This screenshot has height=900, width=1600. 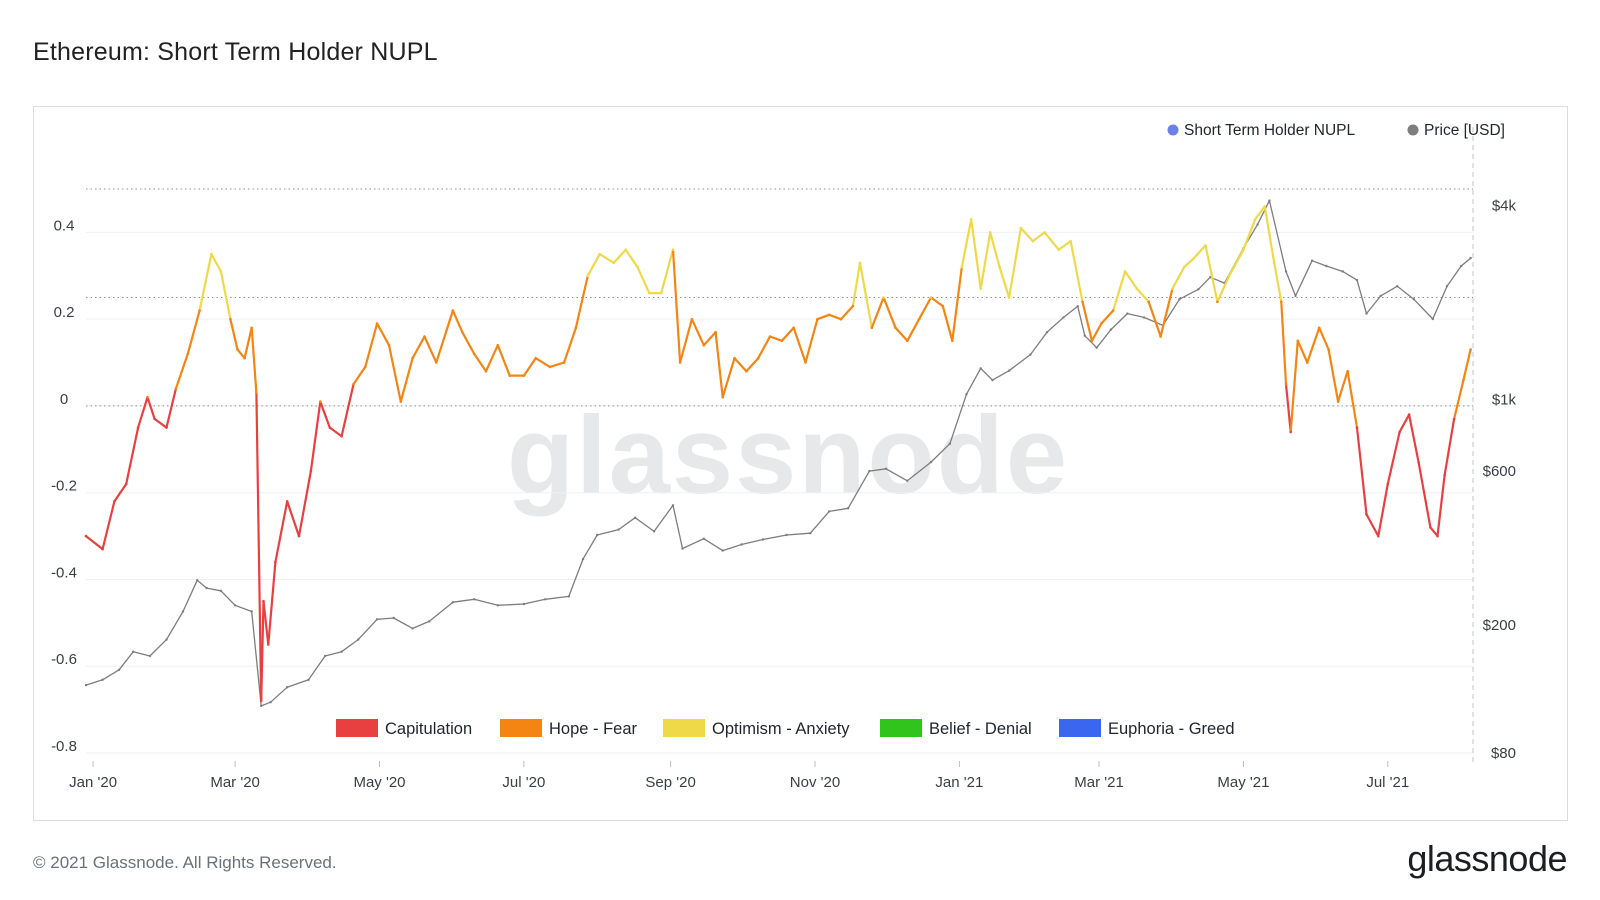 I want to click on zone-swatch-belief-denial, so click(x=901, y=728).